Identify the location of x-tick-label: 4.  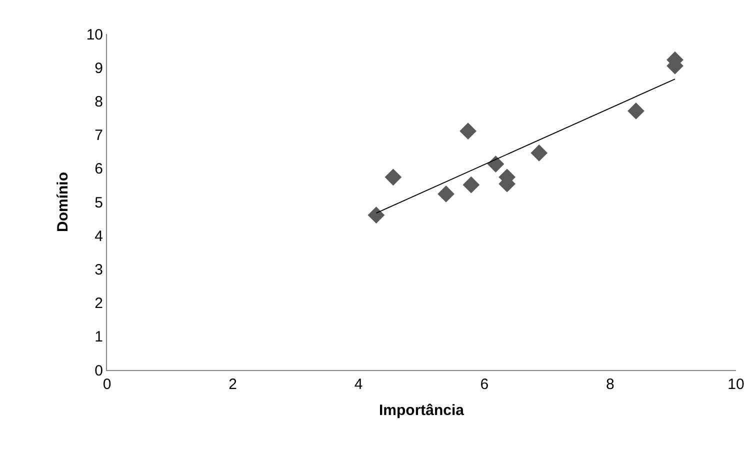
(358, 384).